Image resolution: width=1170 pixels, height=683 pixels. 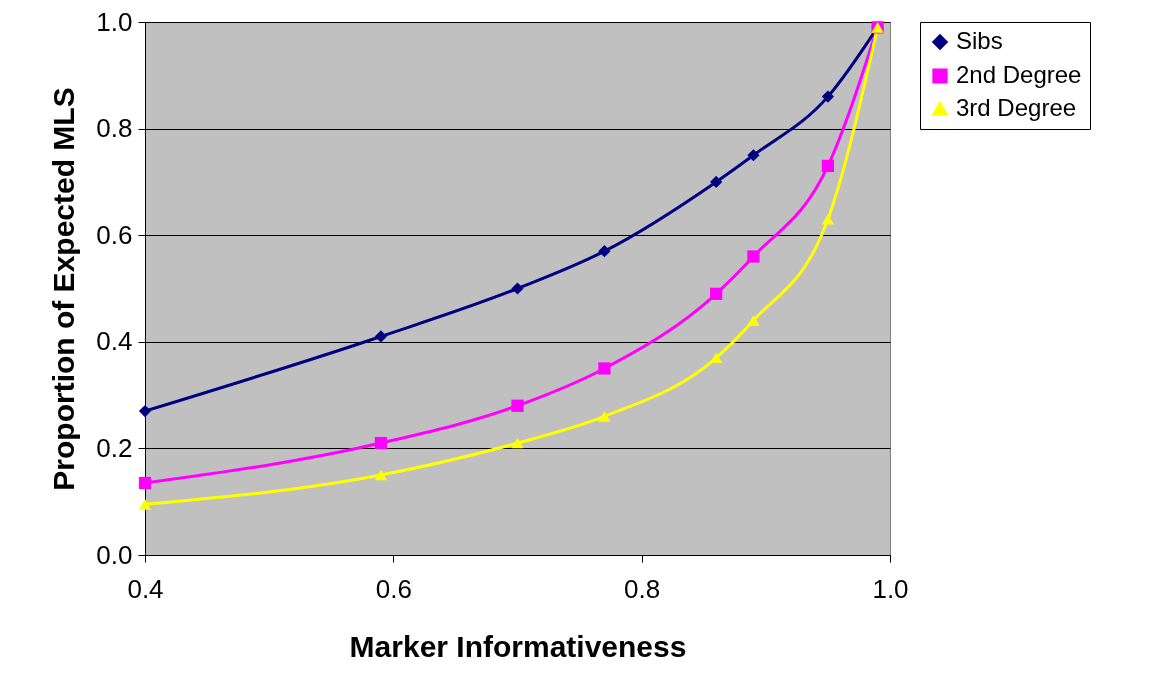 What do you see at coordinates (145, 588) in the screenshot?
I see `x-tick-label: 0.4` at bounding box center [145, 588].